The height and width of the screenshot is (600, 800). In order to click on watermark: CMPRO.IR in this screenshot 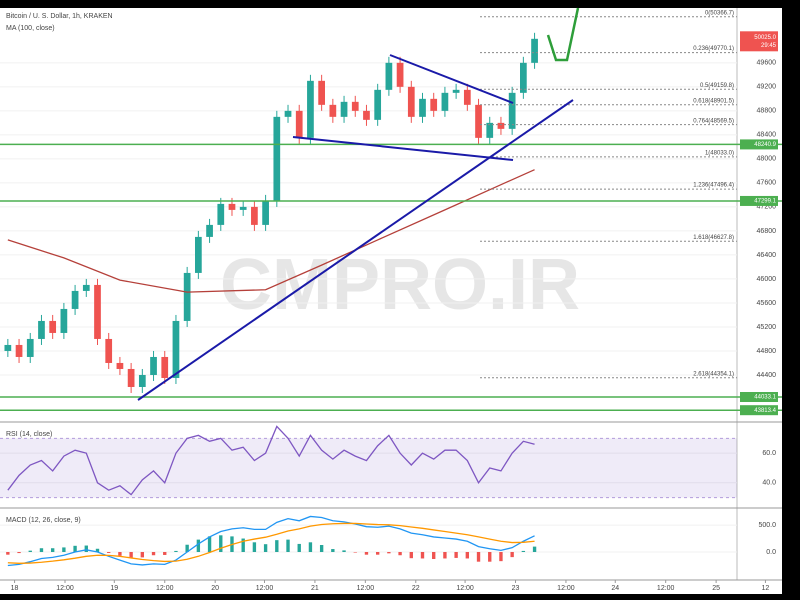, I will do `click(400, 285)`.